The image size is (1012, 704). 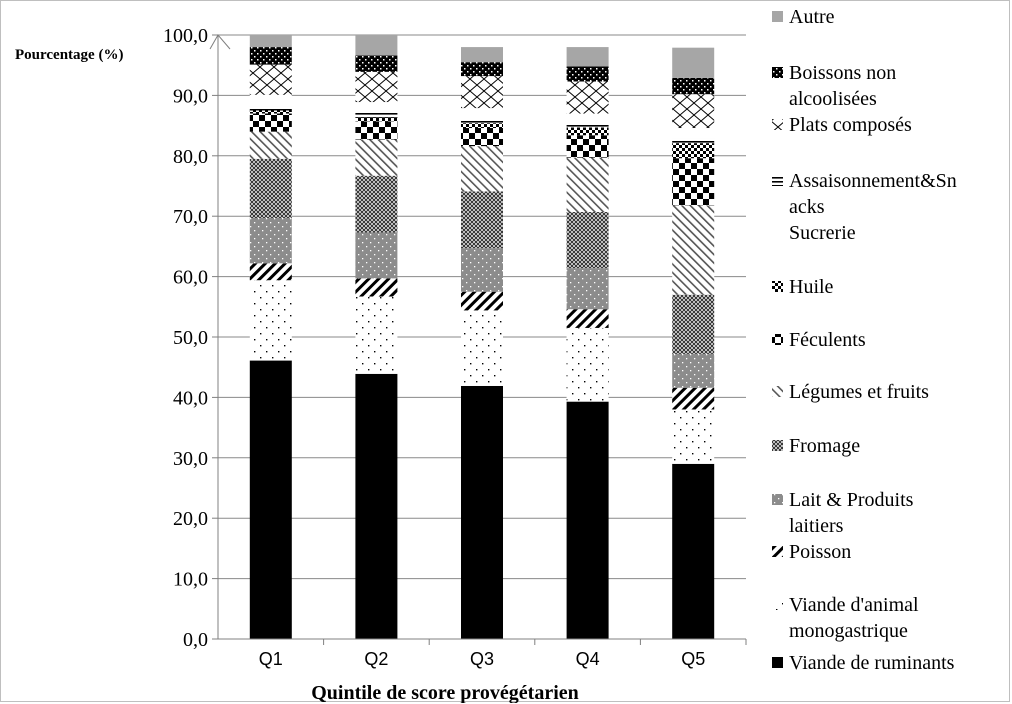 What do you see at coordinates (271, 659) in the screenshot?
I see `x-tick-label: Q1` at bounding box center [271, 659].